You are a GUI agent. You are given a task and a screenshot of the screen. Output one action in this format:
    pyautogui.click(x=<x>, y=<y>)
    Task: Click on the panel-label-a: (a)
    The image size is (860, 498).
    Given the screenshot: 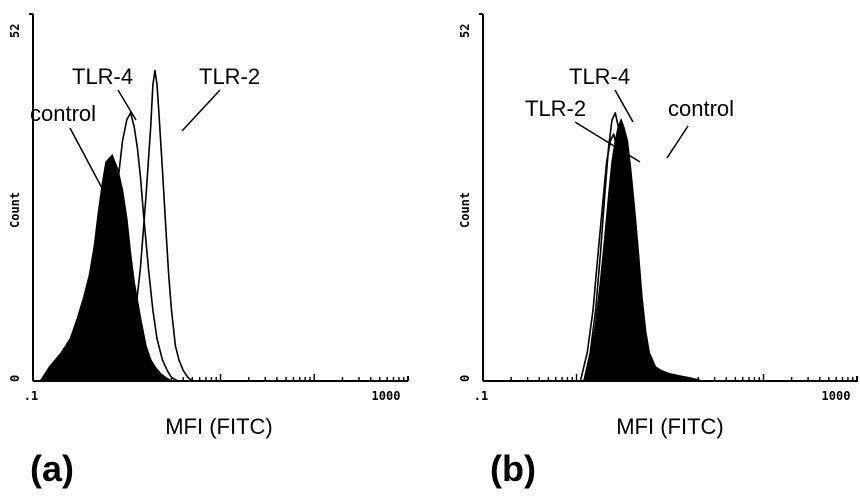 What is the action you would take?
    pyautogui.click(x=52, y=468)
    